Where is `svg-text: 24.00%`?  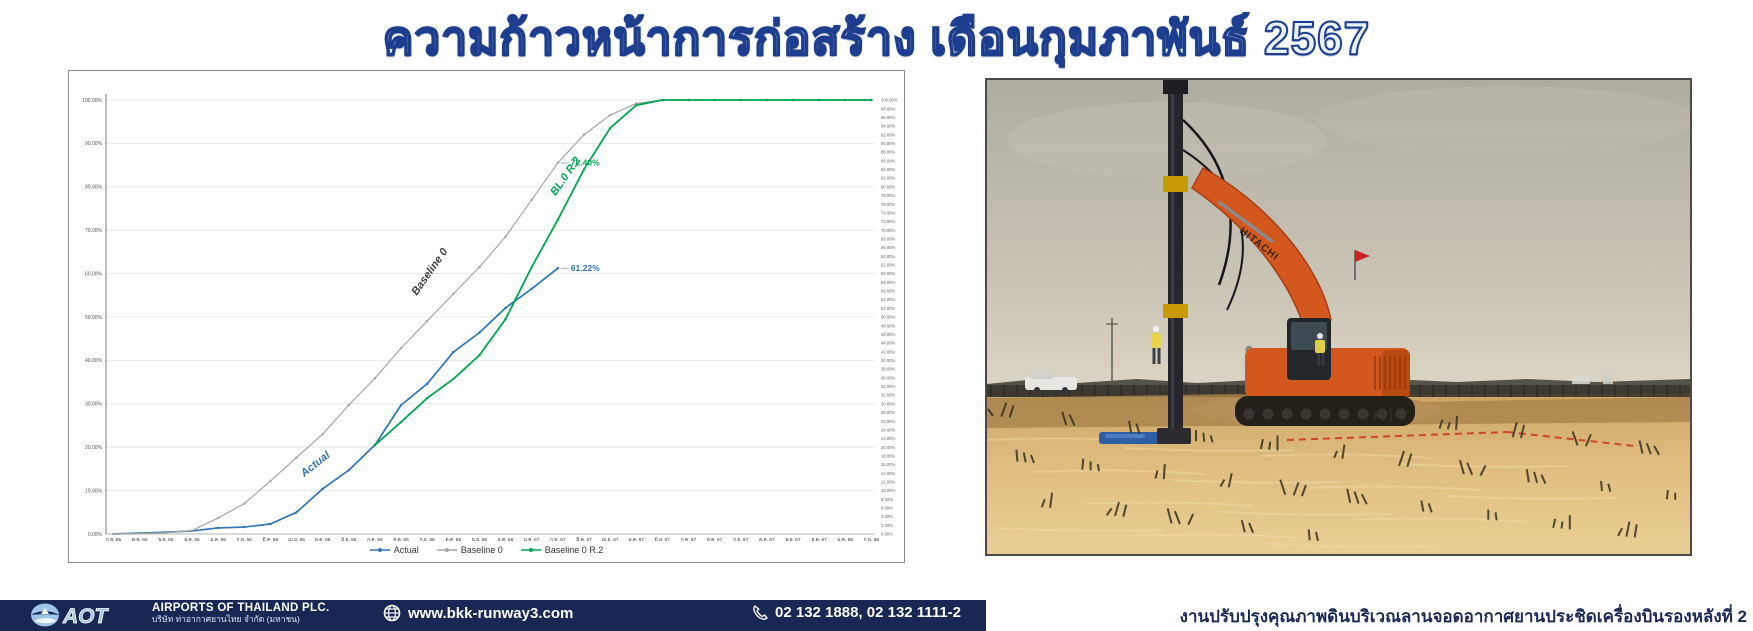 svg-text: 24.00% is located at coordinates (888, 429).